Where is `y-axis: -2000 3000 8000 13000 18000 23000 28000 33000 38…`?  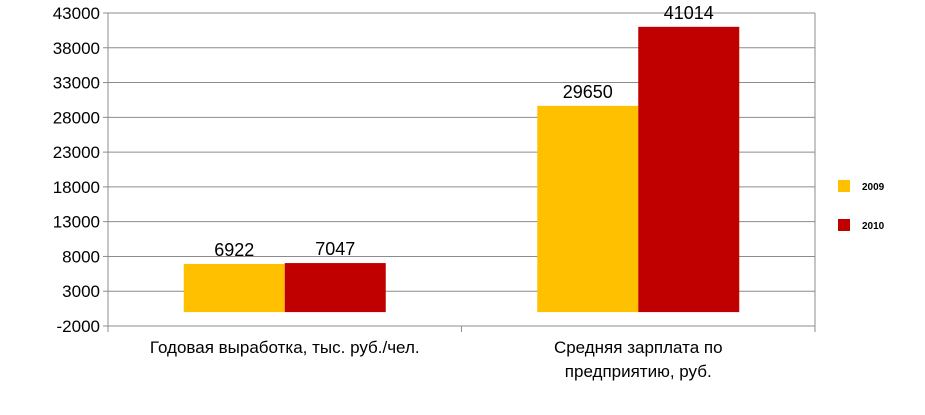
y-axis: -2000 3000 8000 13000 18000 23000 28000 33000 38… is located at coordinates (81, 170).